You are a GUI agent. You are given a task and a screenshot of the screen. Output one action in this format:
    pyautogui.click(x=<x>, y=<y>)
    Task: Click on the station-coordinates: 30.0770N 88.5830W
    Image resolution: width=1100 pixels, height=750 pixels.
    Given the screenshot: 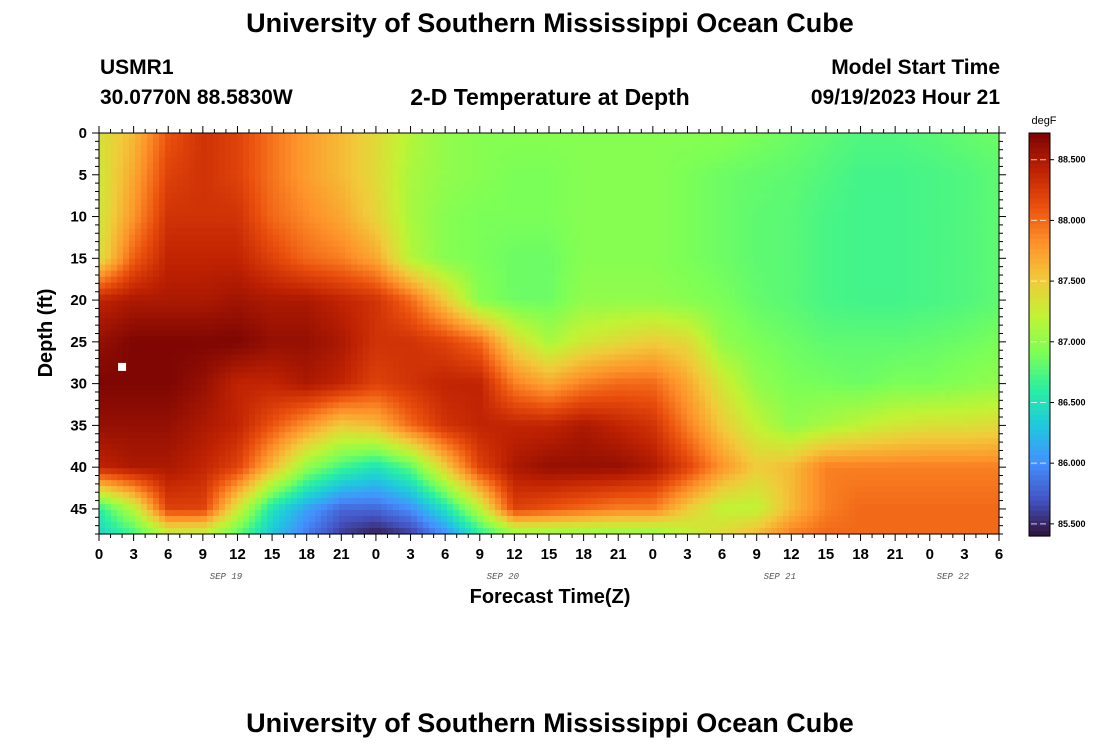 What is the action you would take?
    pyautogui.click(x=196, y=97)
    